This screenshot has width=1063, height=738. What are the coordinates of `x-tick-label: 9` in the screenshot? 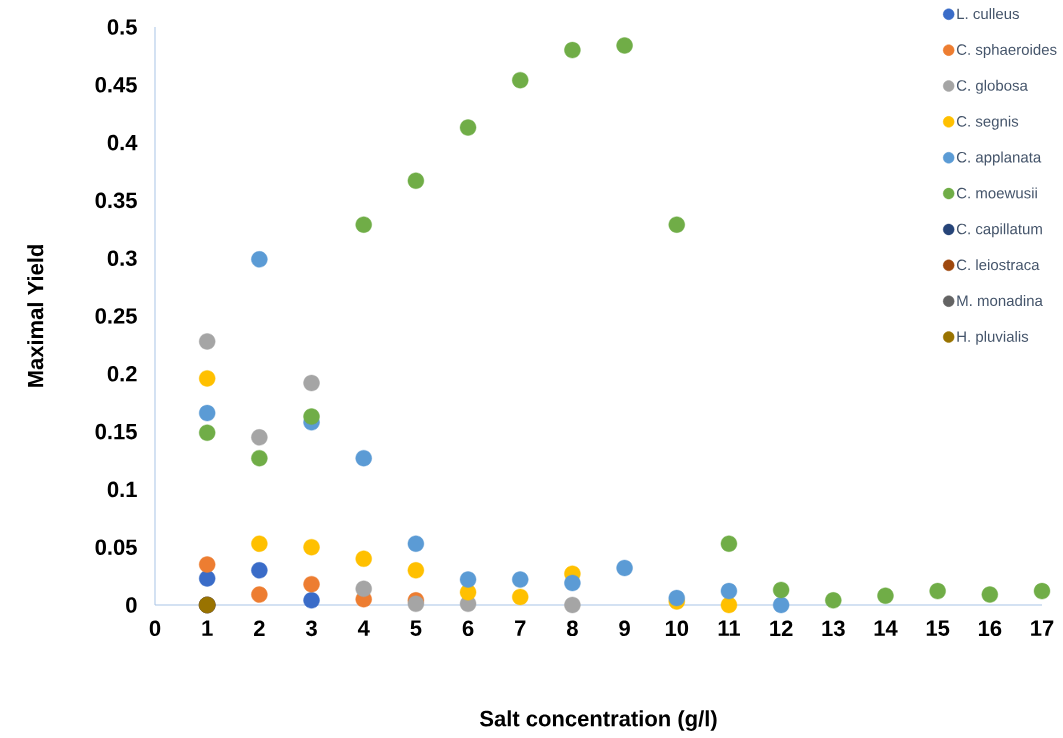 It's located at (624, 628).